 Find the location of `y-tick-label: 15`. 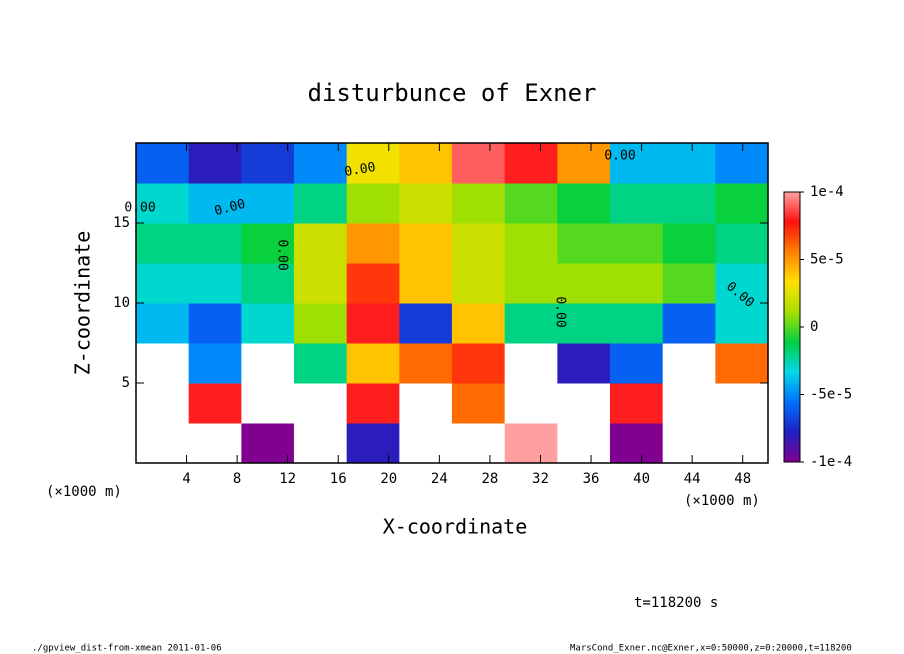

y-tick-label: 15 is located at coordinates (121, 223).